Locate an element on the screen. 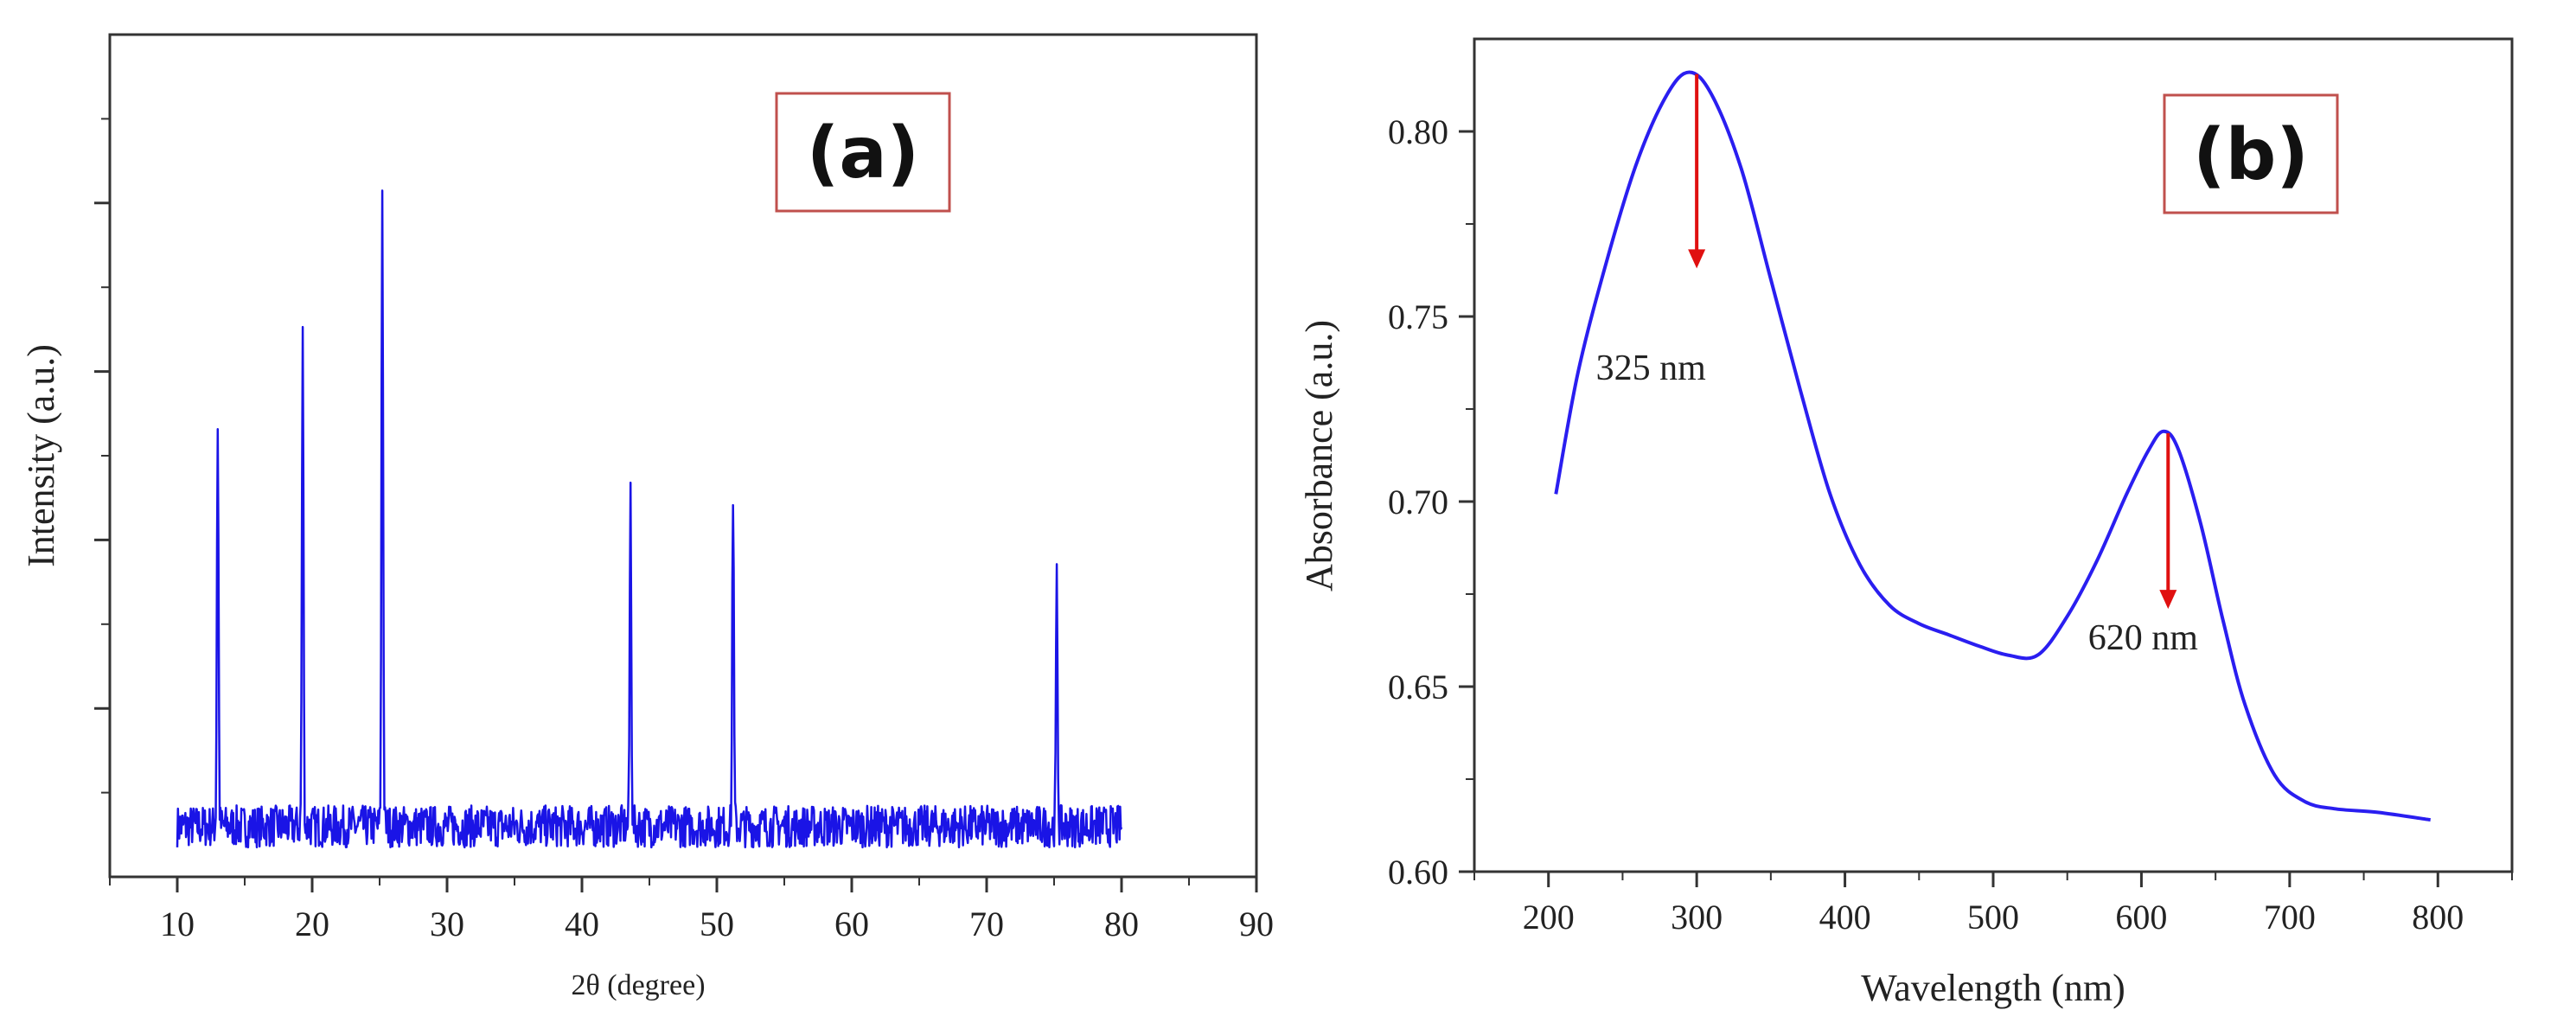 The height and width of the screenshot is (1023, 2576). panel-b-y-tick-labels: 0.60 0.65 0.70 0.75 0.80 is located at coordinates (1418, 502).